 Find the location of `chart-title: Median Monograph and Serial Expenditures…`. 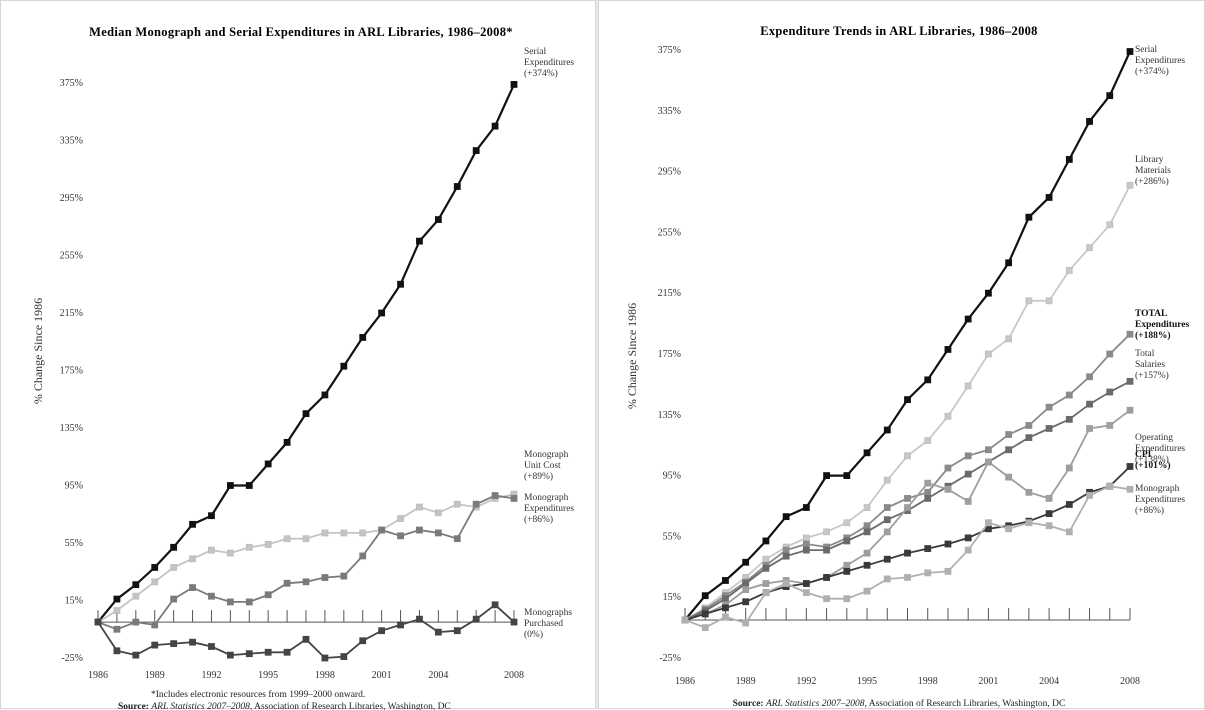

chart-title: Median Monograph and Serial Expenditures… is located at coordinates (301, 32).